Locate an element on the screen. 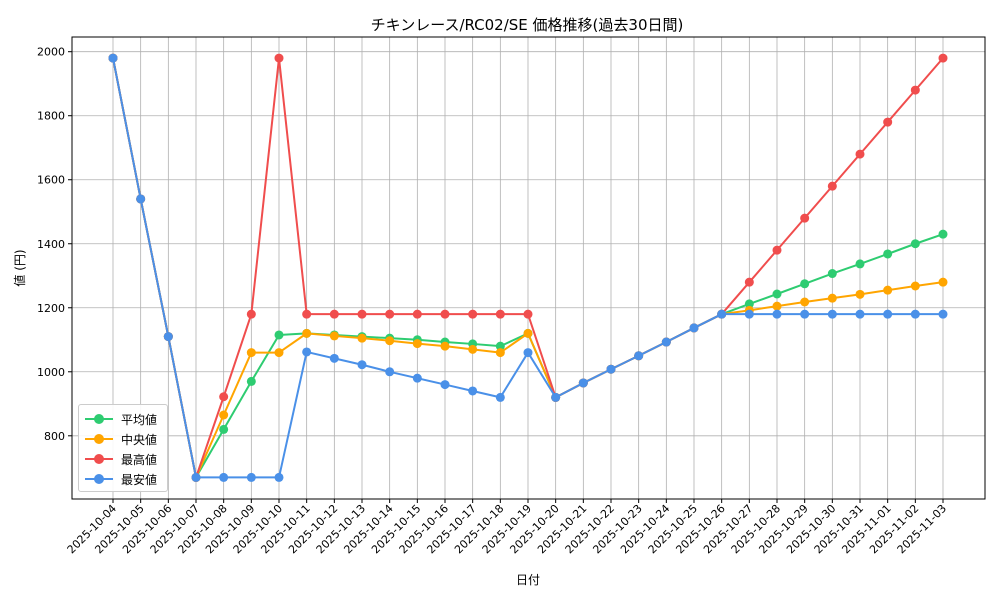 The image size is (1000, 600). legend-swatch-median is located at coordinates (99, 439).